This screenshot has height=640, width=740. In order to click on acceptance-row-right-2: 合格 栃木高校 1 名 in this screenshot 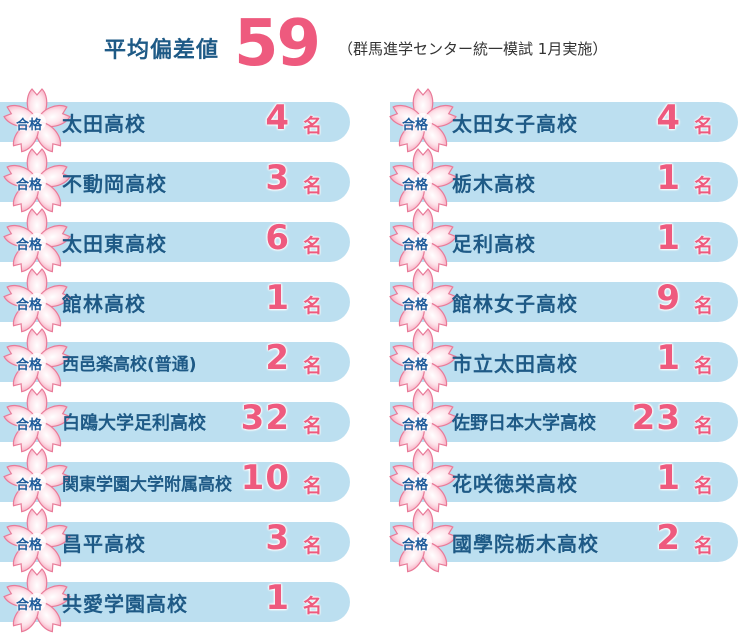, I will do `click(563, 182)`.